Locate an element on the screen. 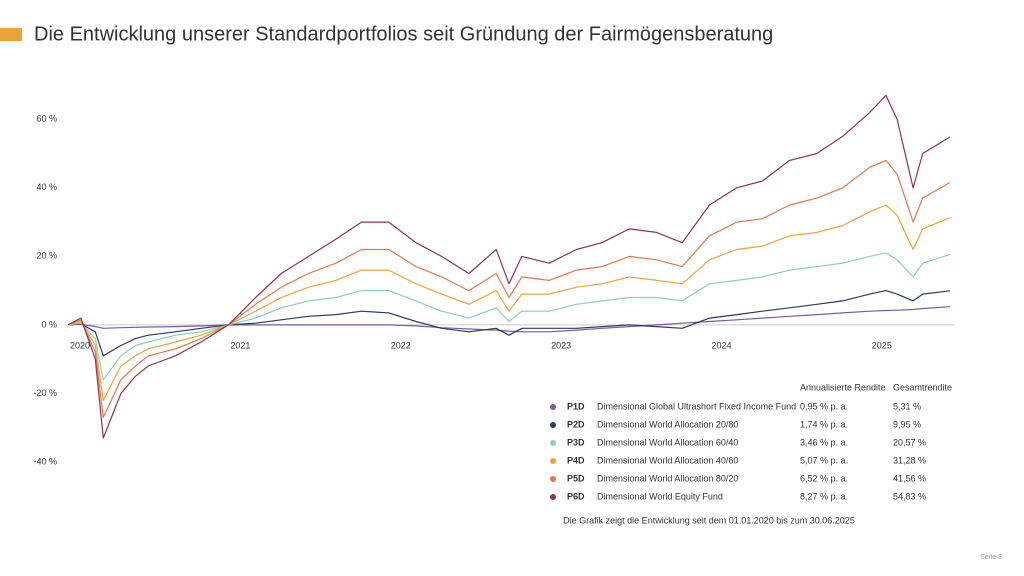 The width and height of the screenshot is (1024, 576). legend-annualized: 1,74 % p. a. is located at coordinates (824, 424).